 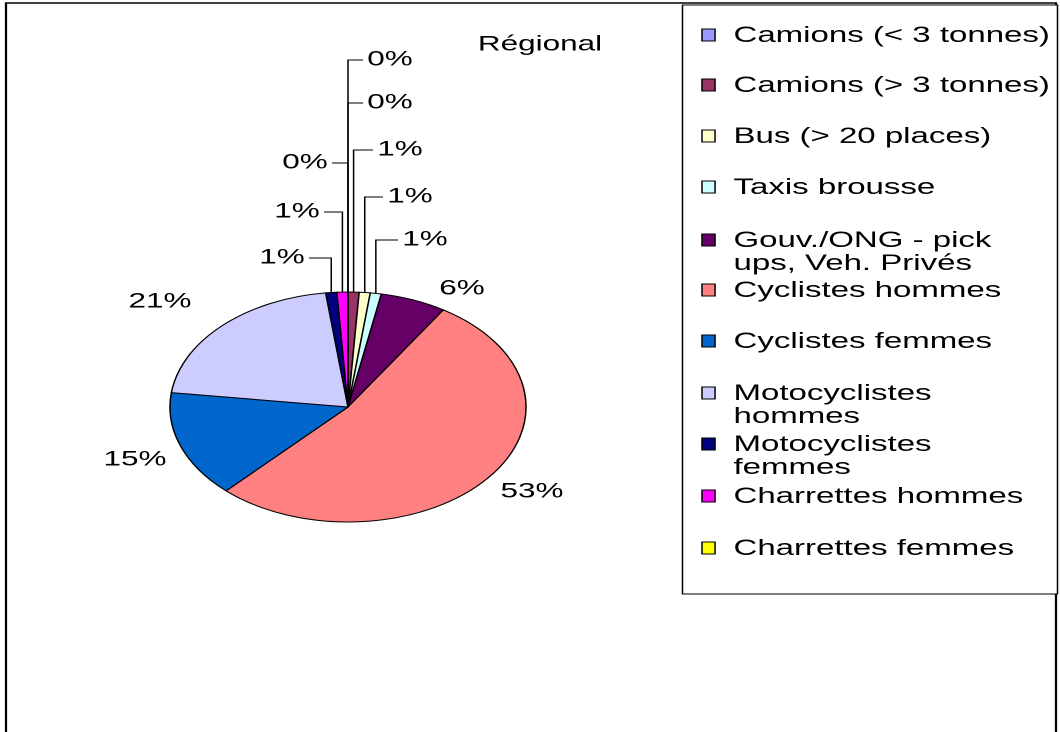 I want to click on legend-item: Charrettes femmes, so click(x=874, y=548).